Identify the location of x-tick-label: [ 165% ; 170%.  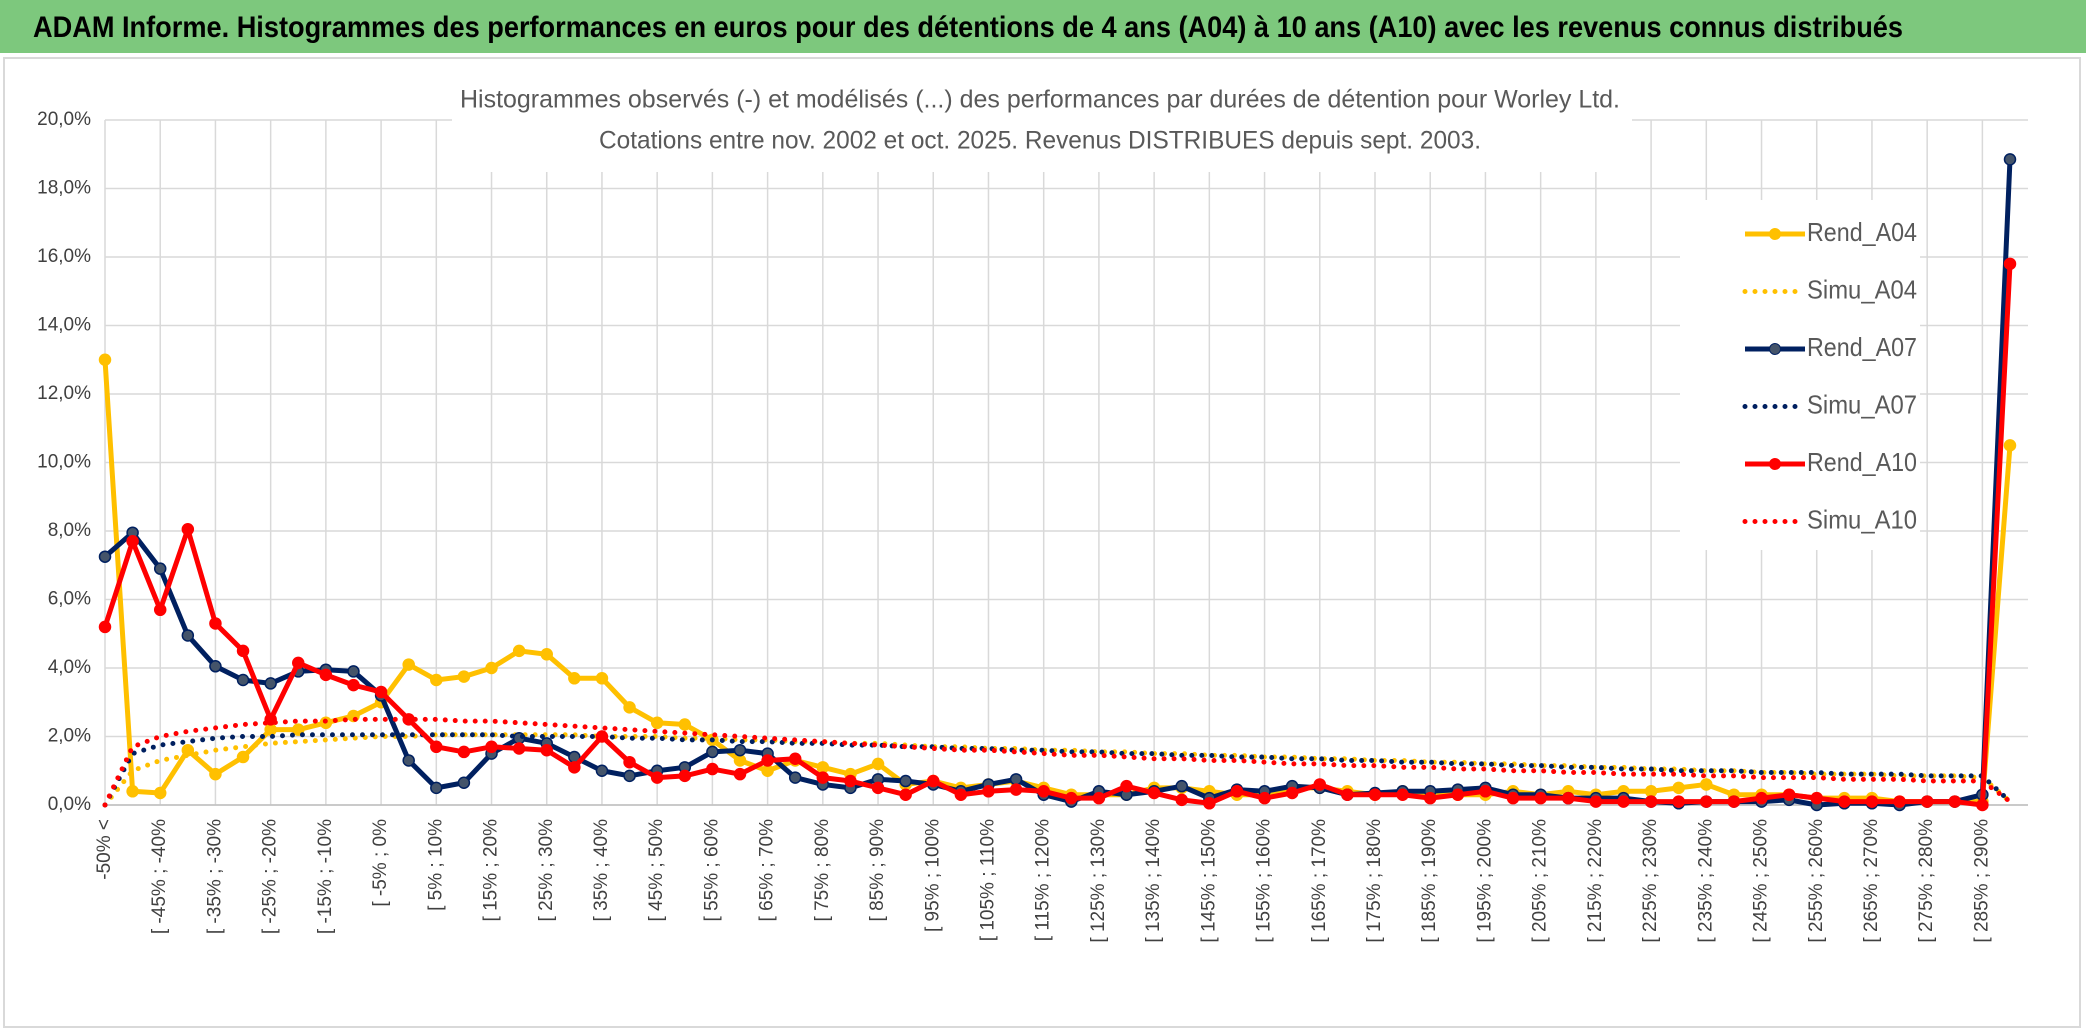
(1319, 881).